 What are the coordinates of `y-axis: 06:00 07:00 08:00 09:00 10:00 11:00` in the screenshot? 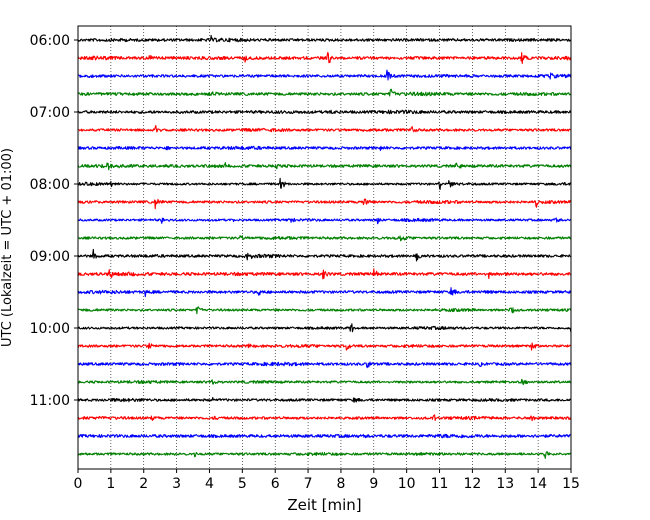 It's located at (54, 221).